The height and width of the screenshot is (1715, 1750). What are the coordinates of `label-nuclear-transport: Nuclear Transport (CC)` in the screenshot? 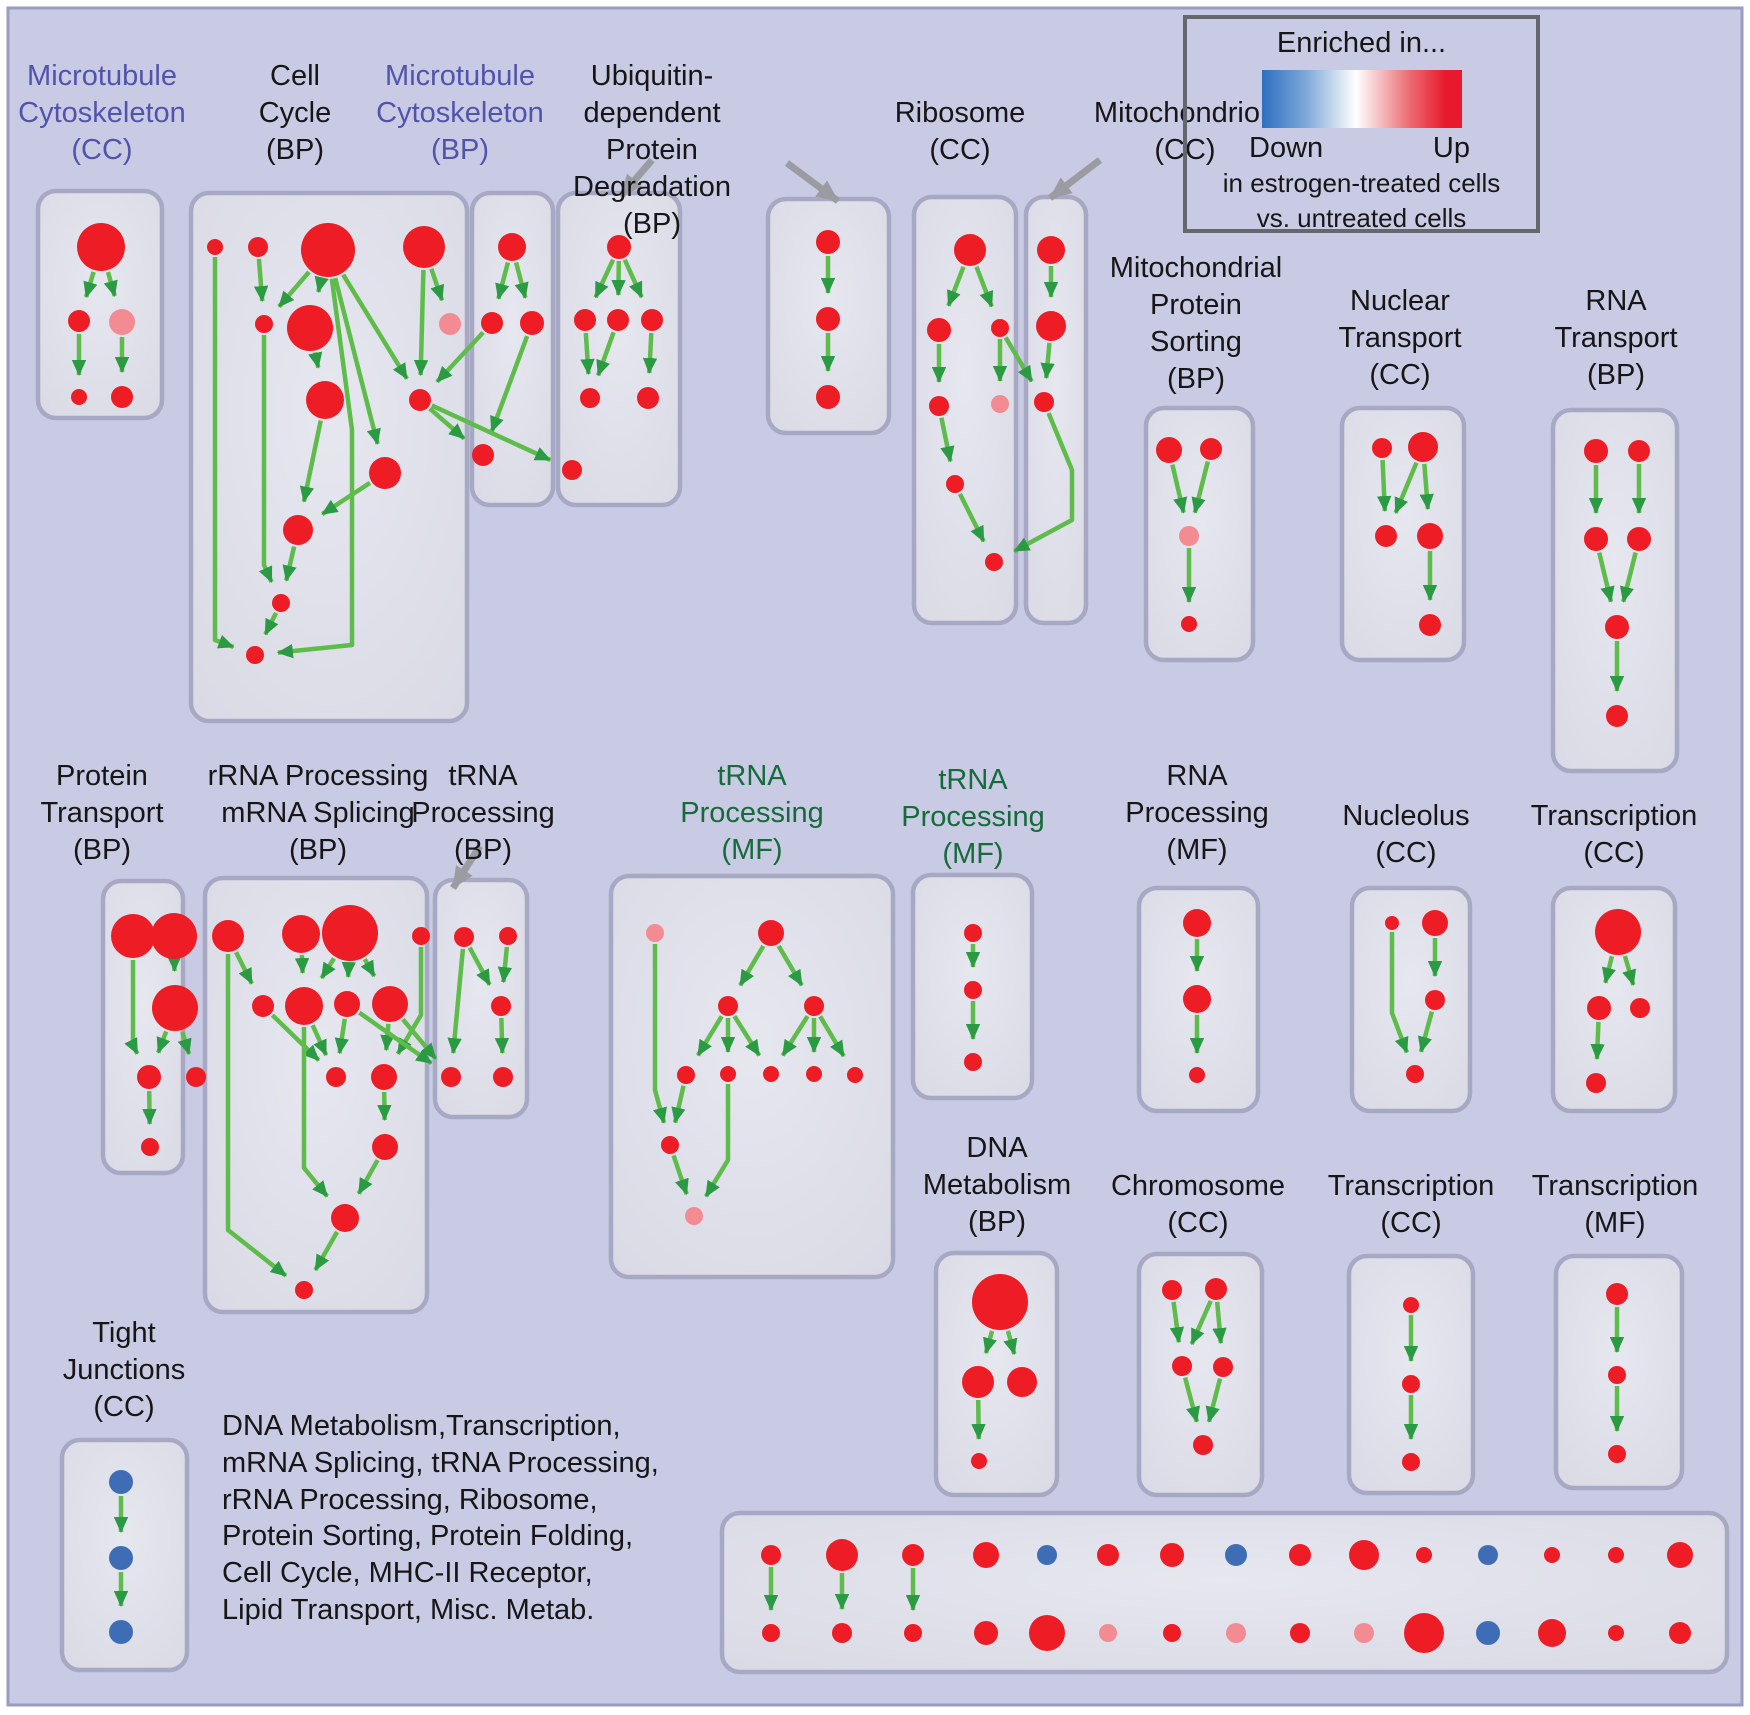 It's located at (1400, 338).